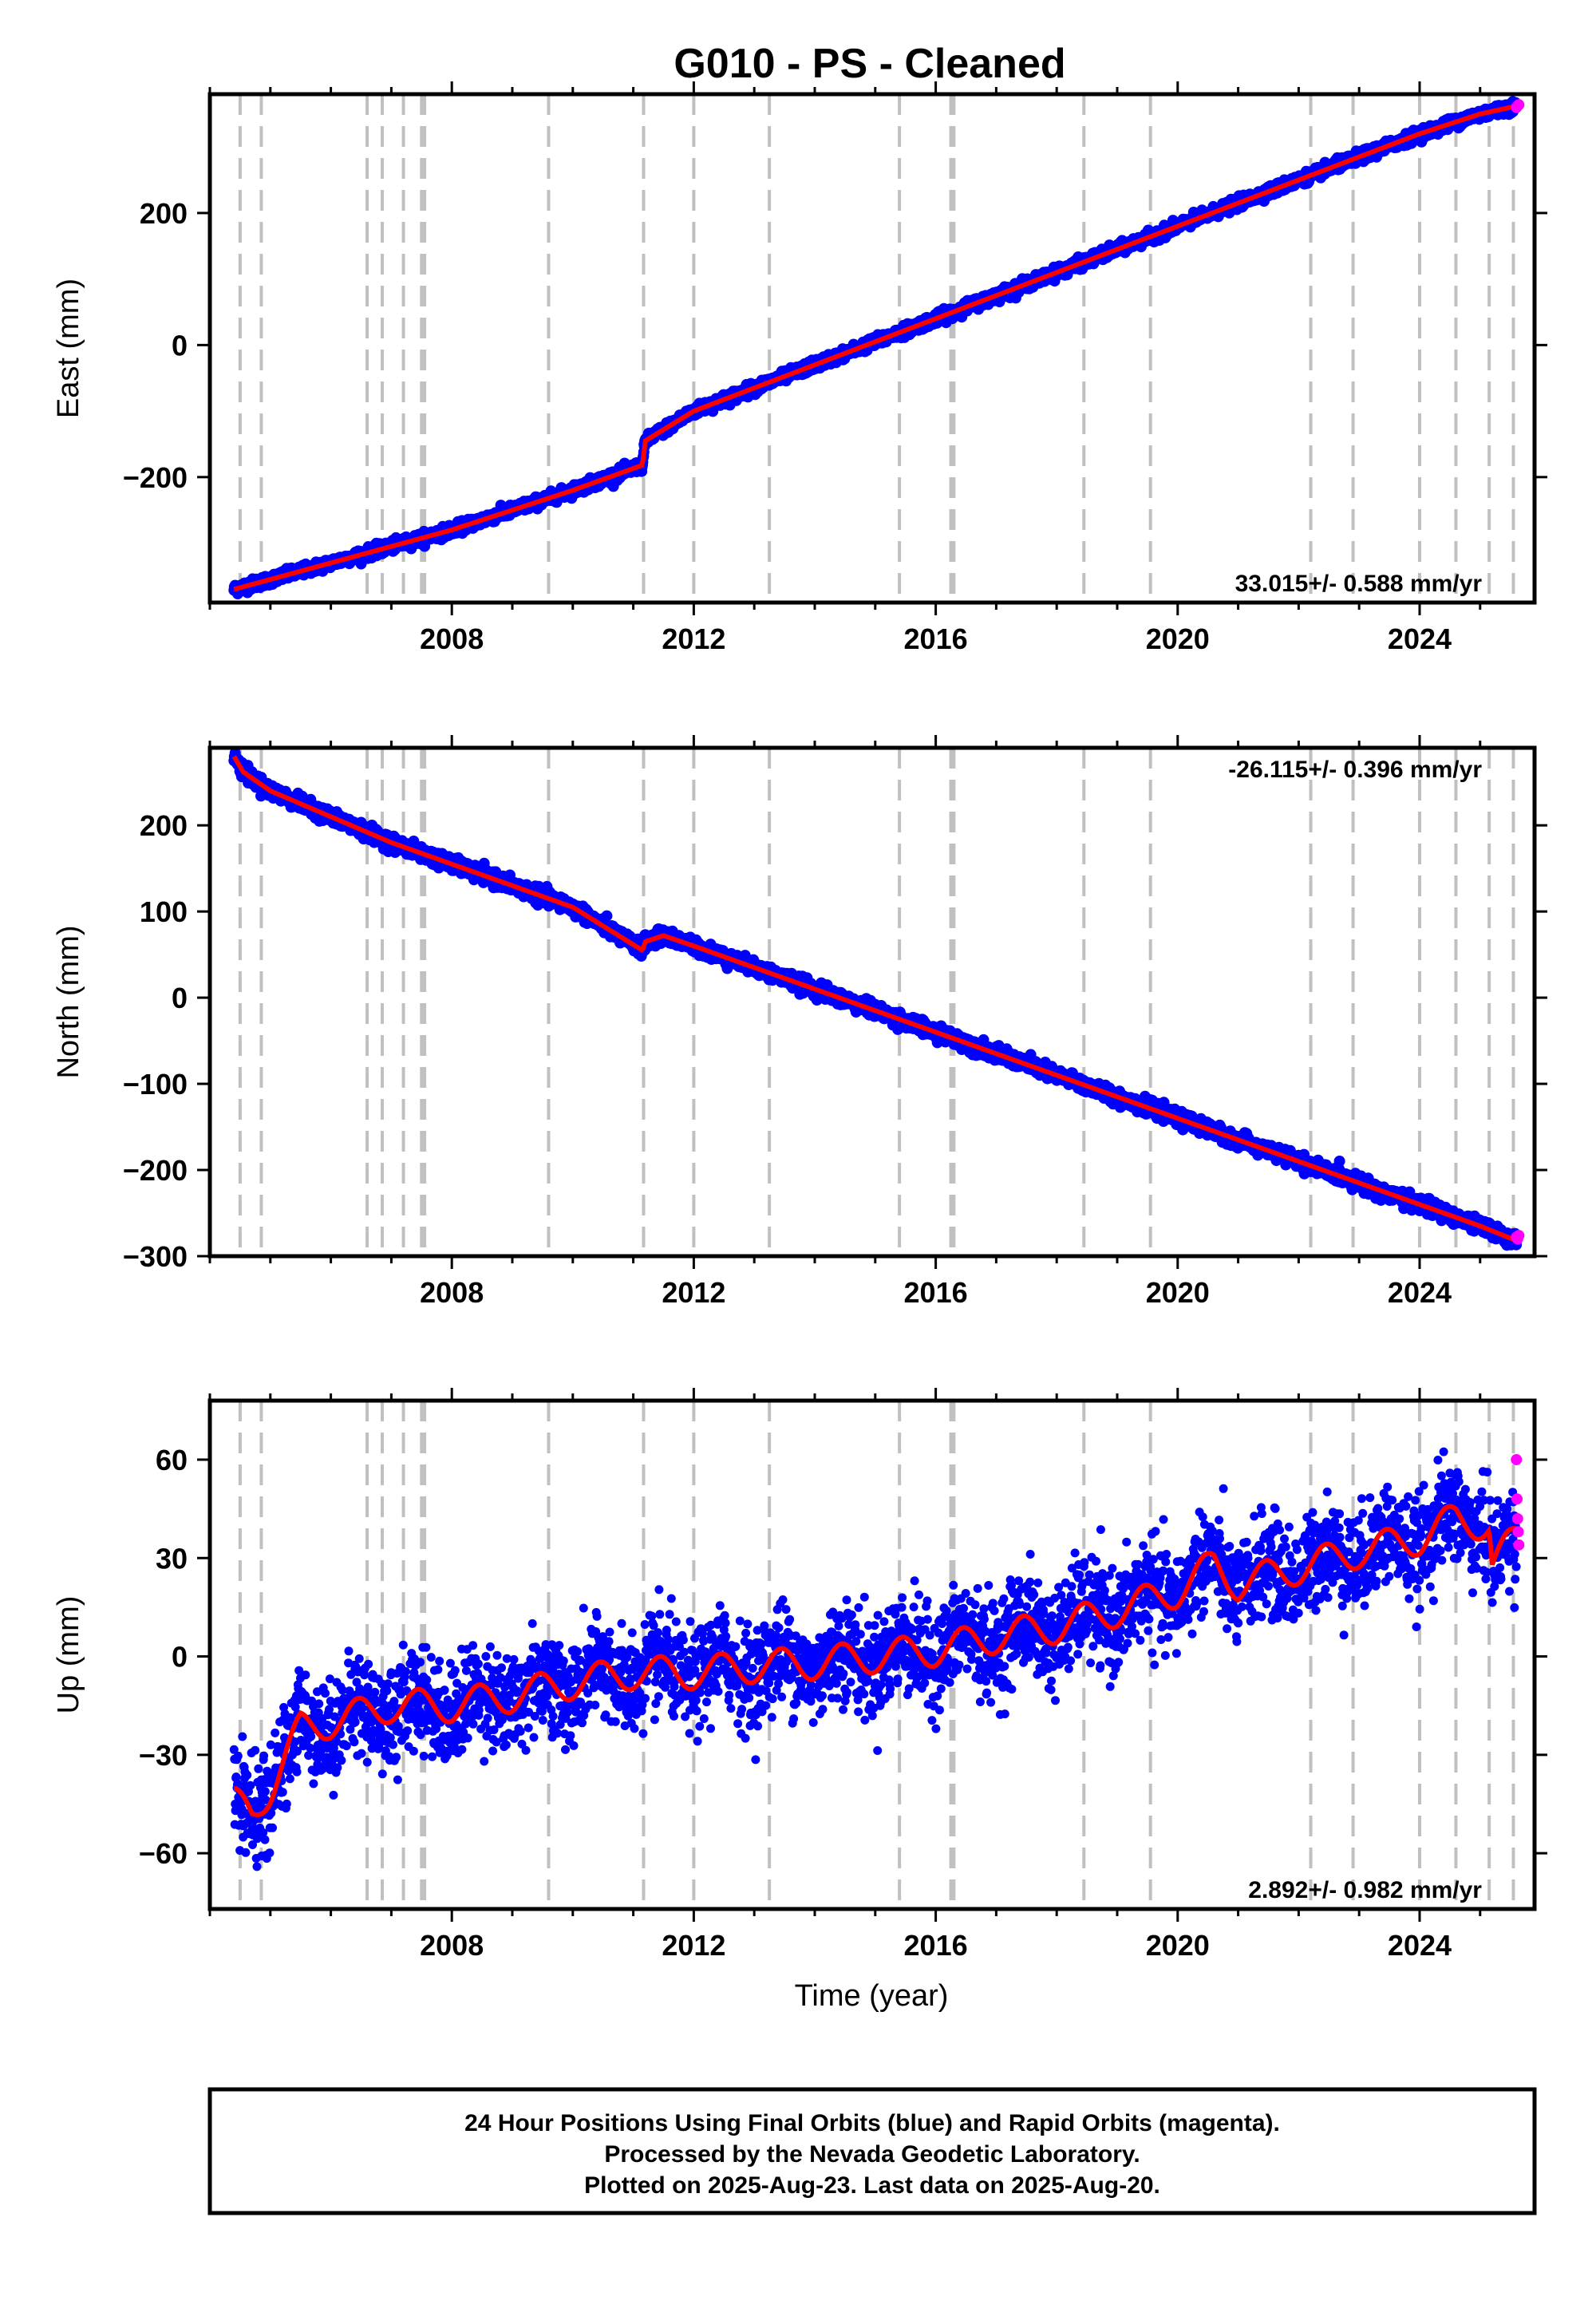 The width and height of the screenshot is (1596, 2316). I want to click on final-orbit-point, so click(607, 916).